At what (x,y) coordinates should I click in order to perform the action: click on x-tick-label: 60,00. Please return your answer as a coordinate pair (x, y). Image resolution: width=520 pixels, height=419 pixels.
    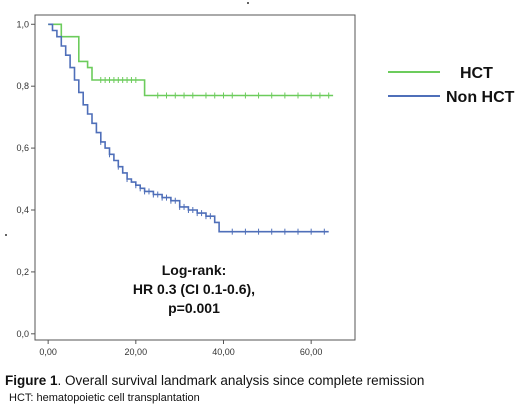
    Looking at the image, I should click on (311, 352).